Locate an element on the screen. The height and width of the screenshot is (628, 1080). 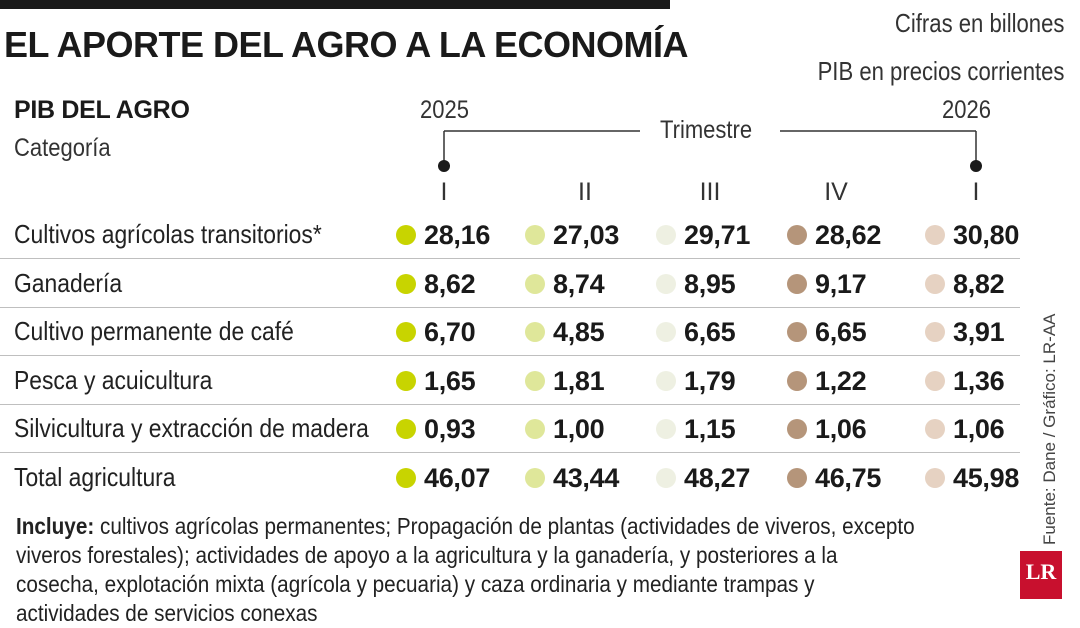
logo-text: LR is located at coordinates (1041, 571).